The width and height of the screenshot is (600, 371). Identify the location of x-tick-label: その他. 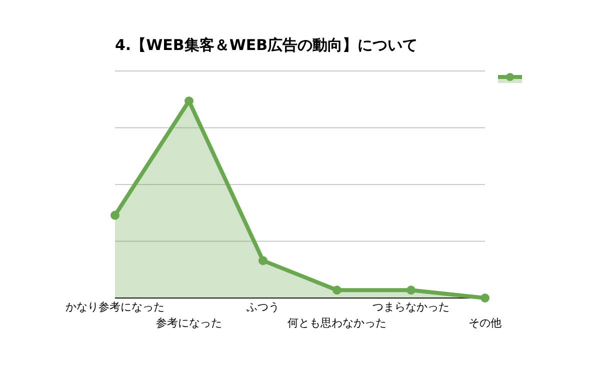
(485, 323).